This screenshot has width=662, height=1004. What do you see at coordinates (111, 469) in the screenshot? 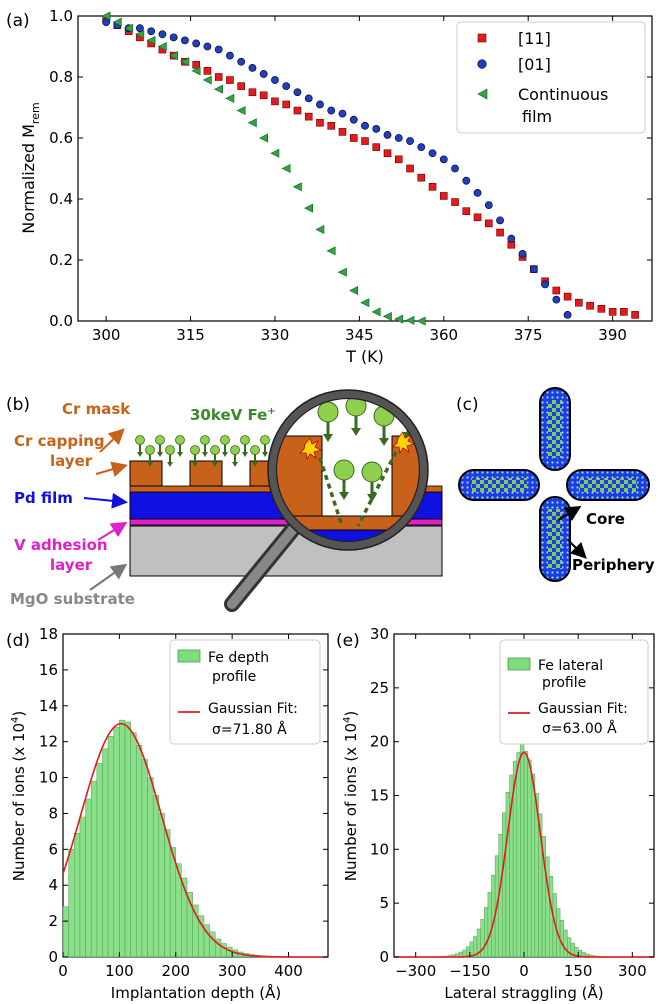
I see `arrow-cr-capping` at bounding box center [111, 469].